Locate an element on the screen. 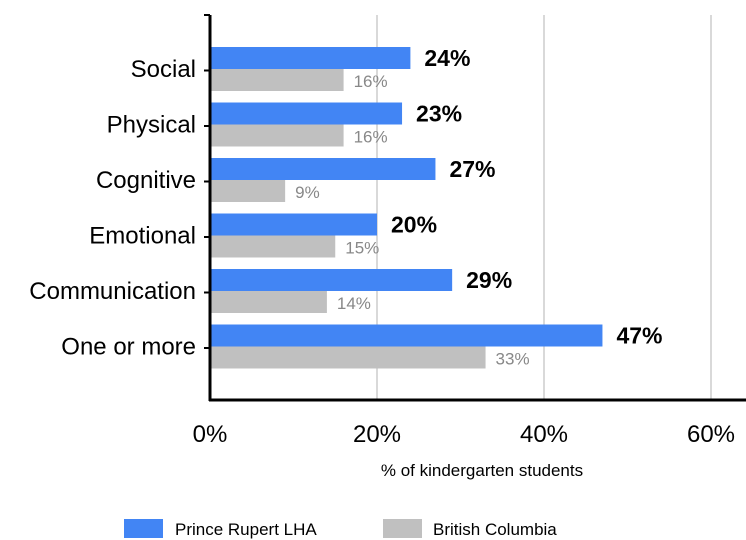  category-label: Cognitive is located at coordinates (146, 180).